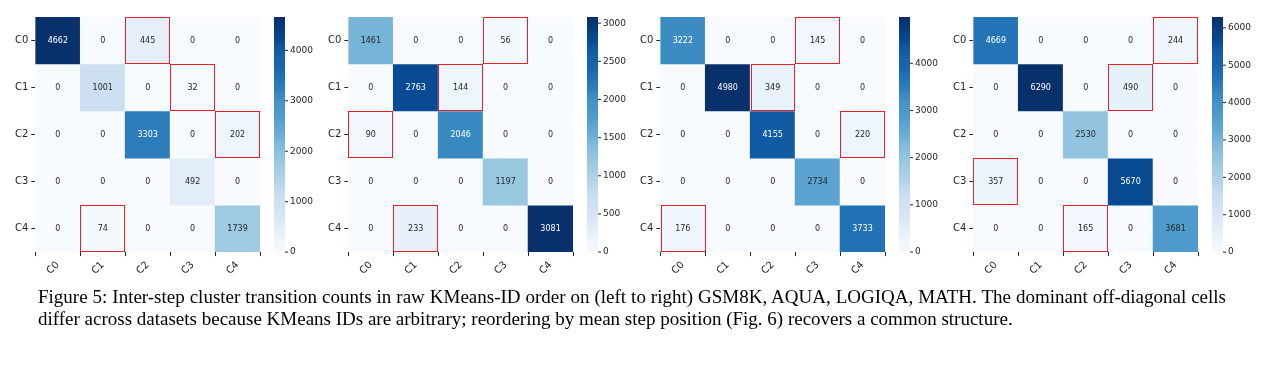 This screenshot has height=375, width=1264. I want to click on data-label: 144, so click(460, 87).